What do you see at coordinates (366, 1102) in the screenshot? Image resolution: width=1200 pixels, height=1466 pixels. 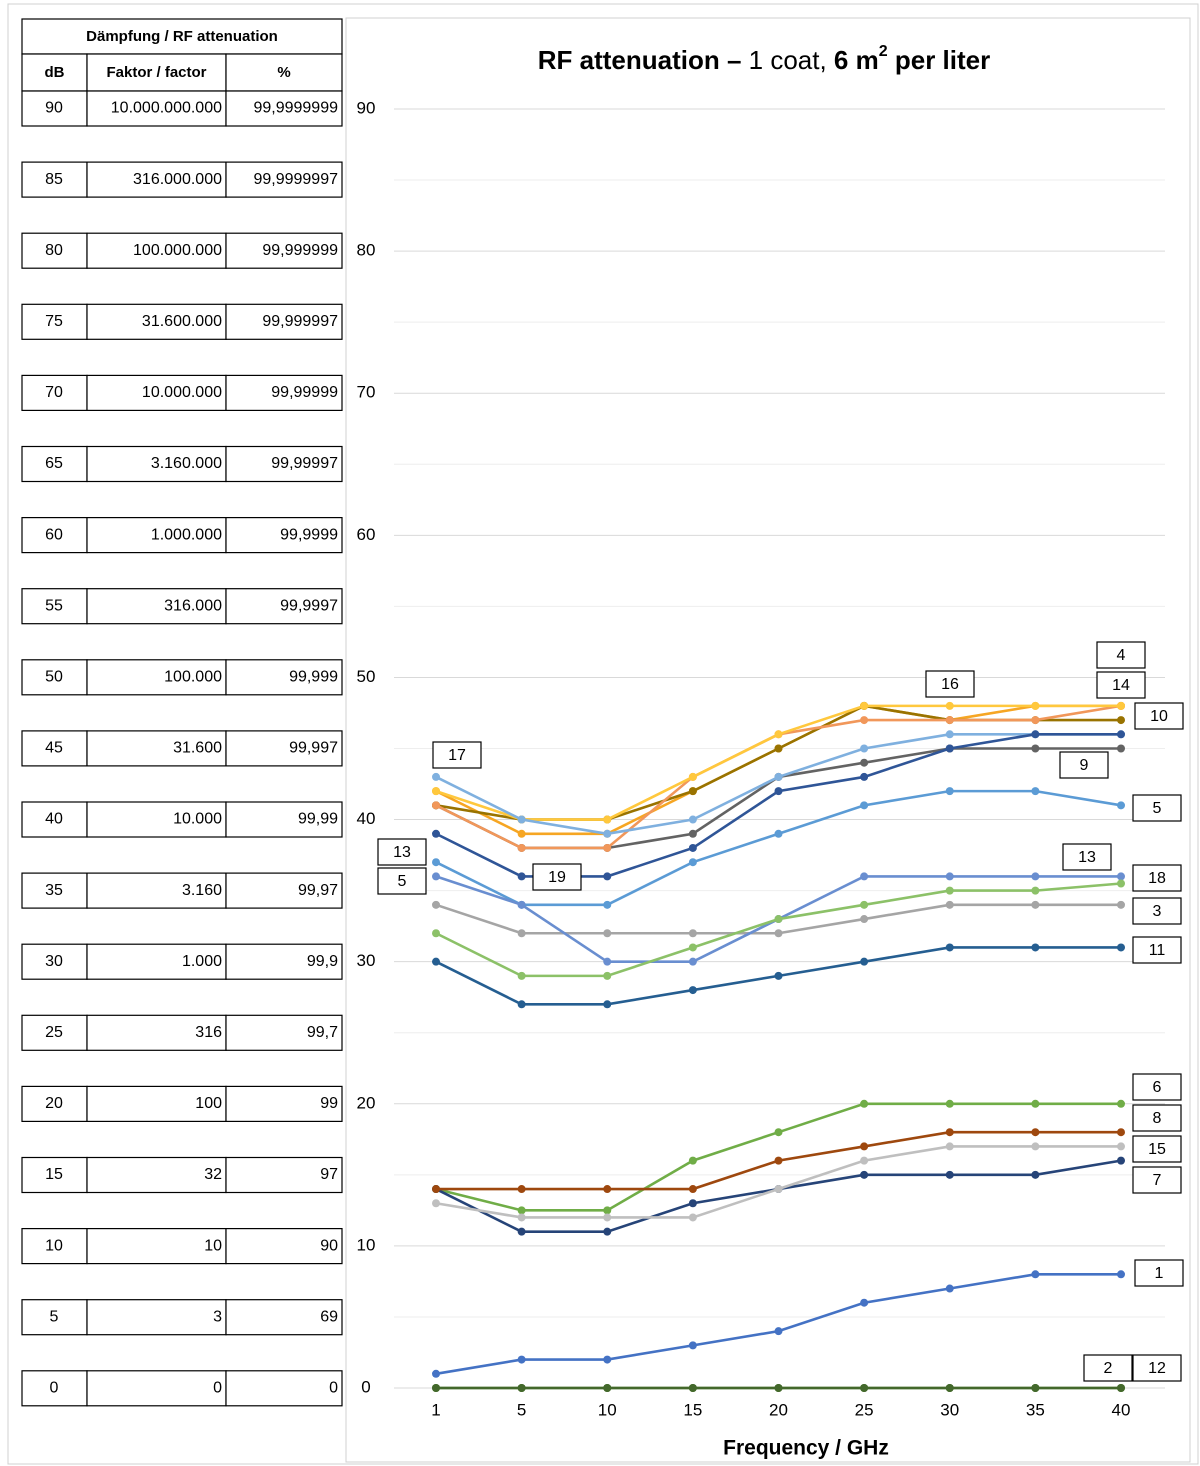 I see `y-tick-label: 20` at bounding box center [366, 1102].